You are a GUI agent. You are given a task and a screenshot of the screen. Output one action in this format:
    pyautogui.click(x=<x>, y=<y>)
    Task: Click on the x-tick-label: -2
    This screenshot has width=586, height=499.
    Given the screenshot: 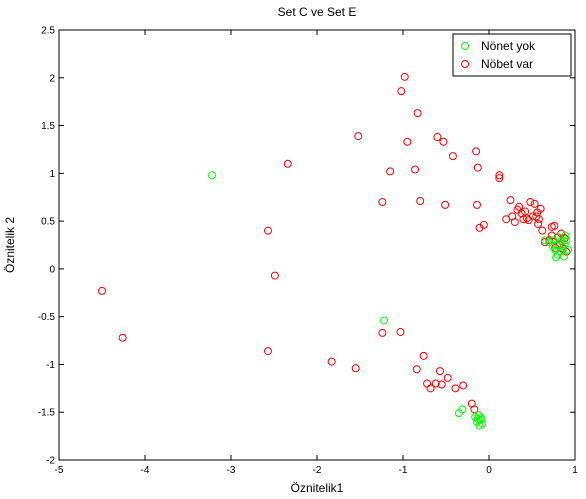 What is the action you would take?
    pyautogui.click(x=317, y=470)
    